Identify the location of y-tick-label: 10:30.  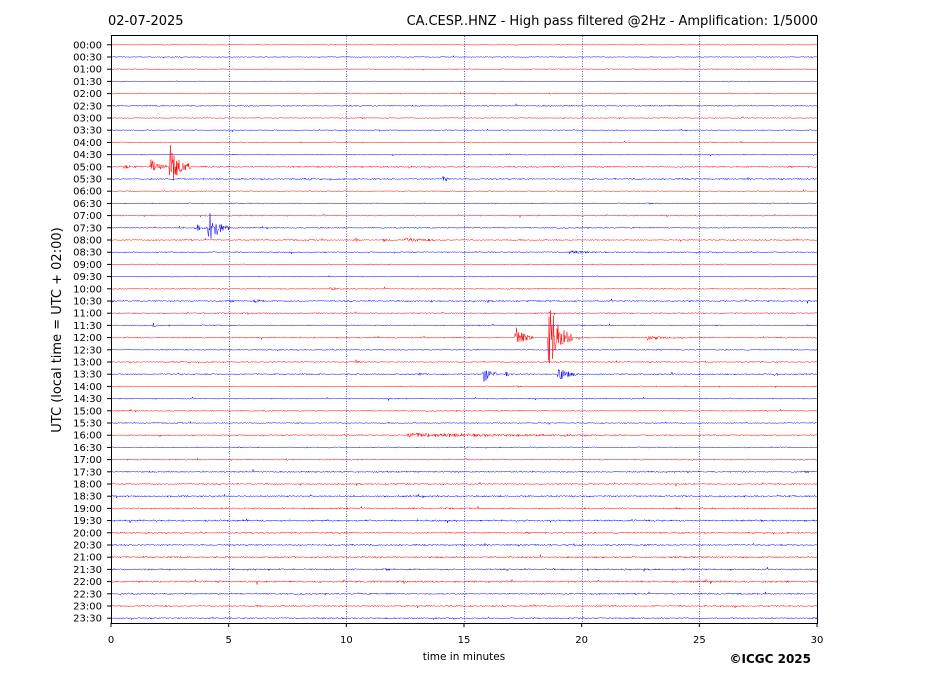
(87, 302).